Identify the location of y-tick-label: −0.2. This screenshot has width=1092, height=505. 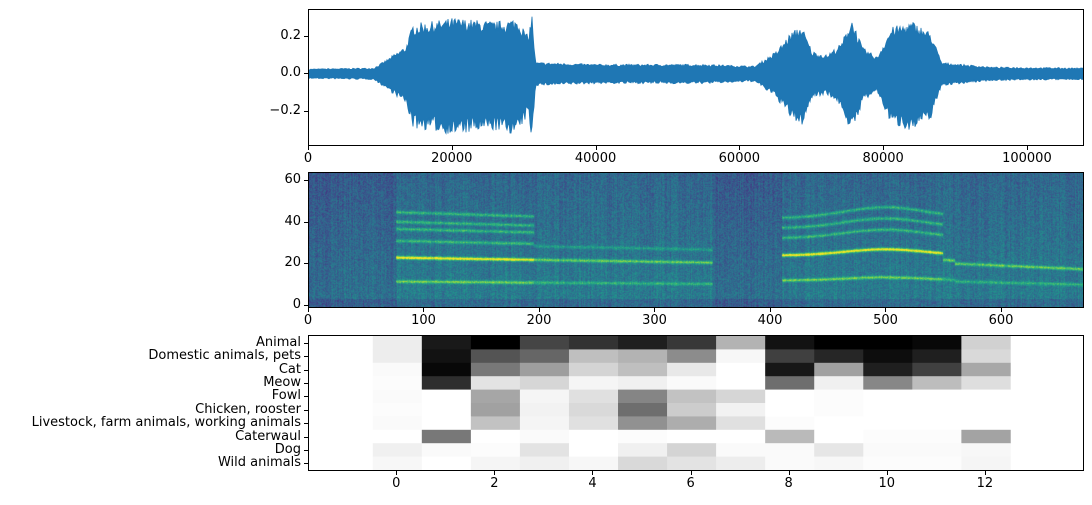
(285, 110).